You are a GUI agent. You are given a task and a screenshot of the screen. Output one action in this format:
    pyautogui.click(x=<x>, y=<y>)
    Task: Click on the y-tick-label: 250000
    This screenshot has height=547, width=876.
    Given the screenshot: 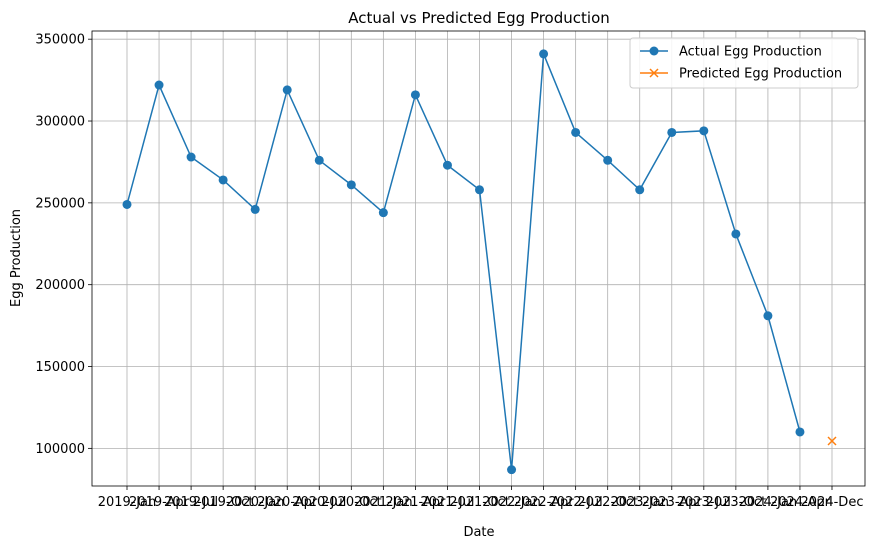 What is the action you would take?
    pyautogui.click(x=60, y=203)
    